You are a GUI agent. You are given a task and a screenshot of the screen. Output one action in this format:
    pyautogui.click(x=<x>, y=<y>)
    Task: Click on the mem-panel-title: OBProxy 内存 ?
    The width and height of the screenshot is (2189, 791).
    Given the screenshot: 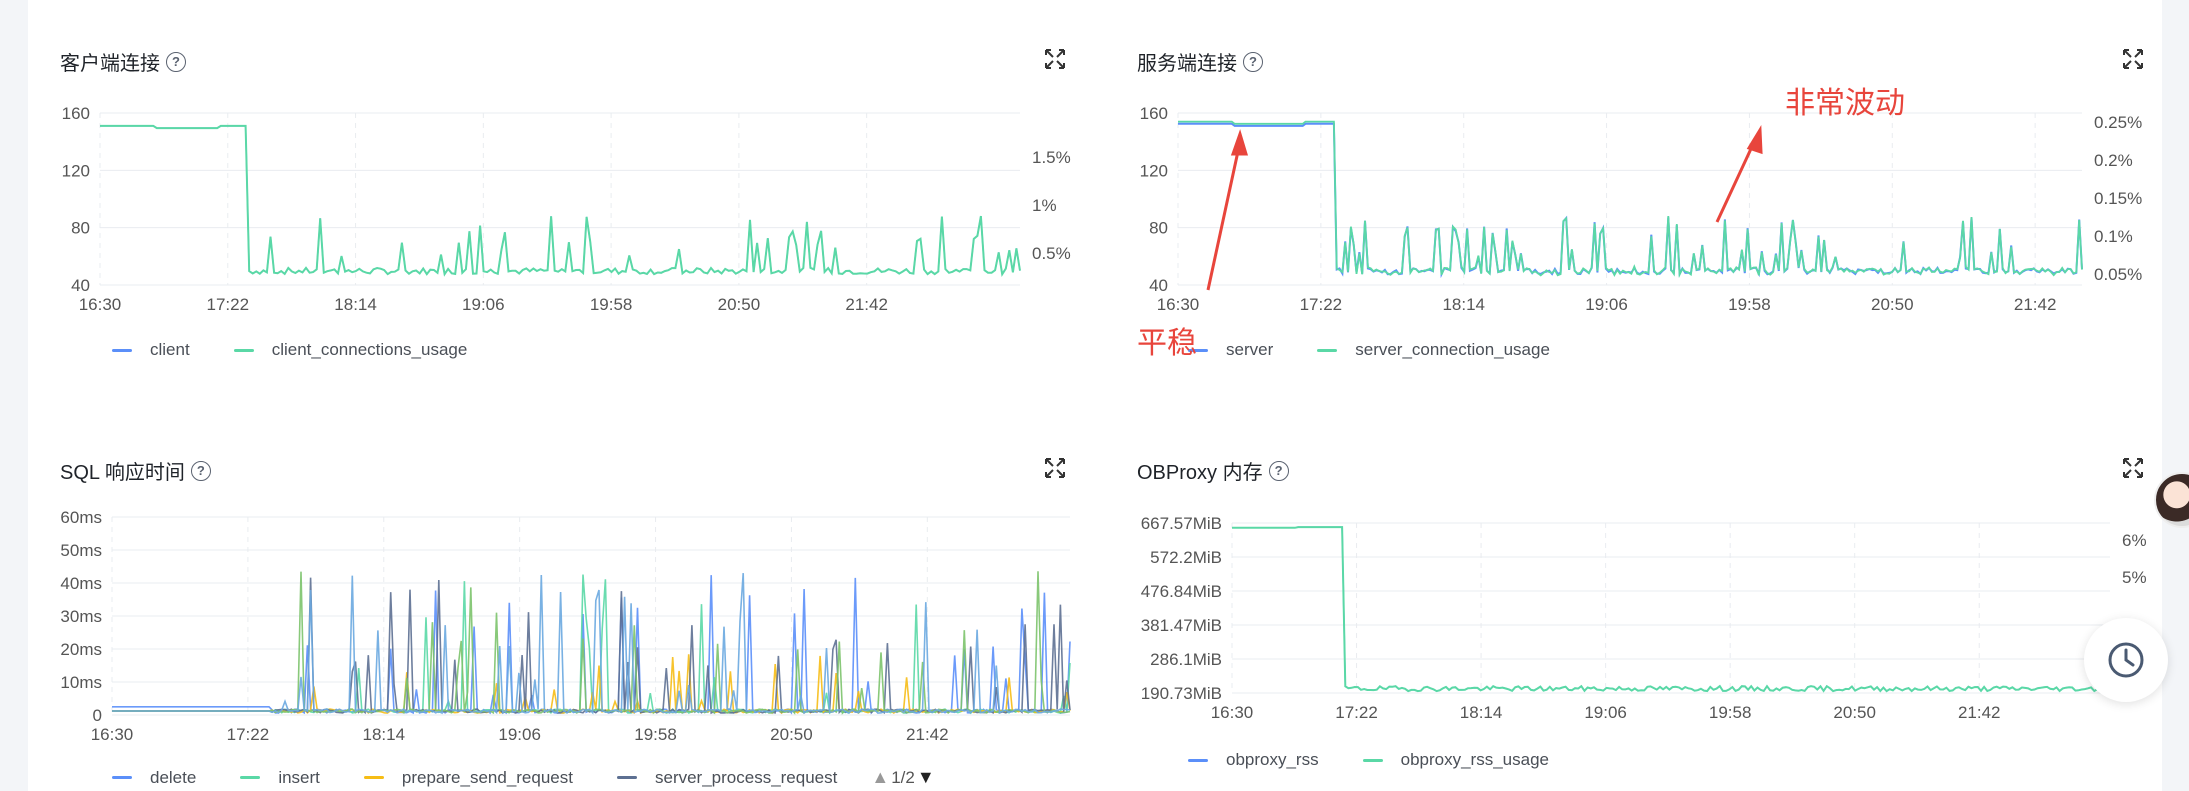 What is the action you would take?
    pyautogui.click(x=1213, y=470)
    